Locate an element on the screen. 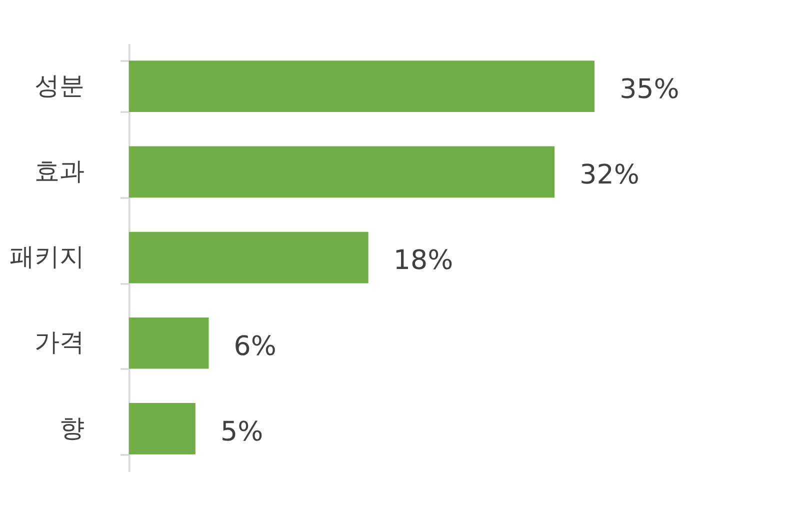 The image size is (787, 523). data-label: 35% is located at coordinates (650, 89).